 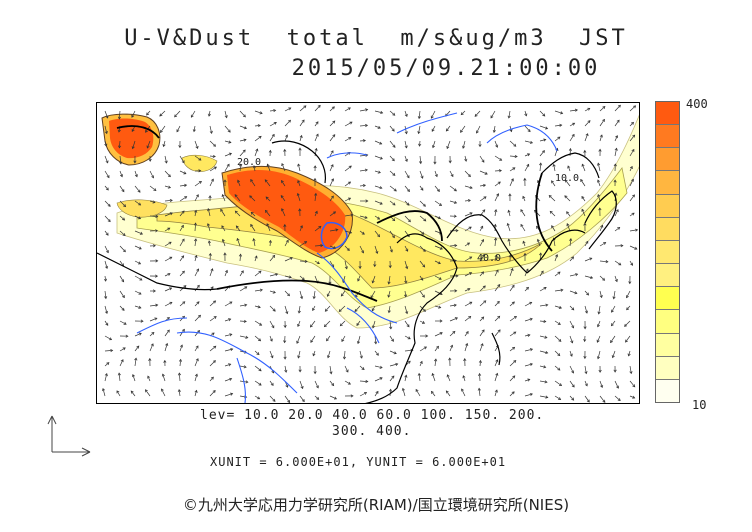 I want to click on colorbar, so click(x=667, y=252).